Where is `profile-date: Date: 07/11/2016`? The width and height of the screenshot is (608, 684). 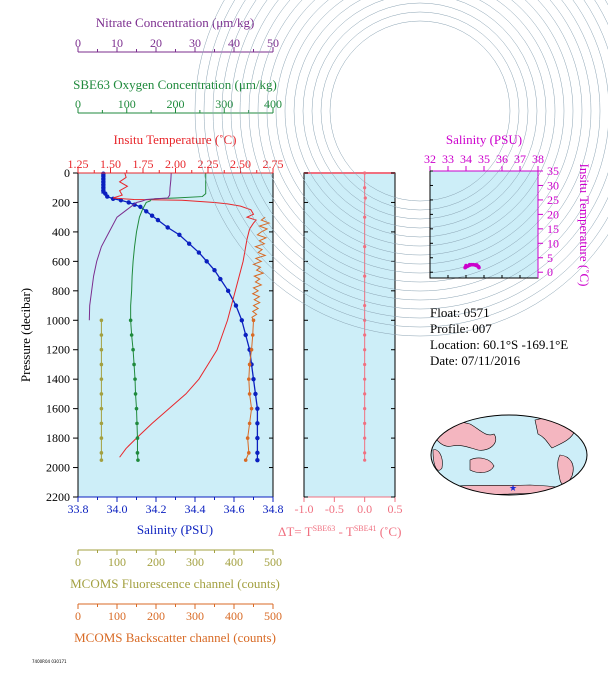
profile-date: Date: 07/11/2016 is located at coordinates (475, 360).